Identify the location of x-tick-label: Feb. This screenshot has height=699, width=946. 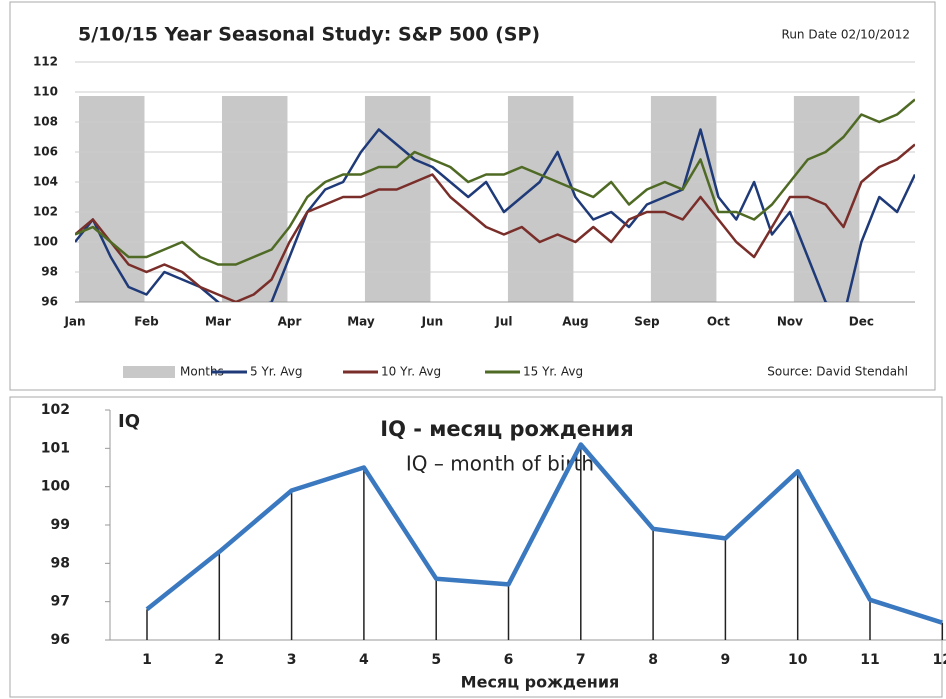
(146, 322).